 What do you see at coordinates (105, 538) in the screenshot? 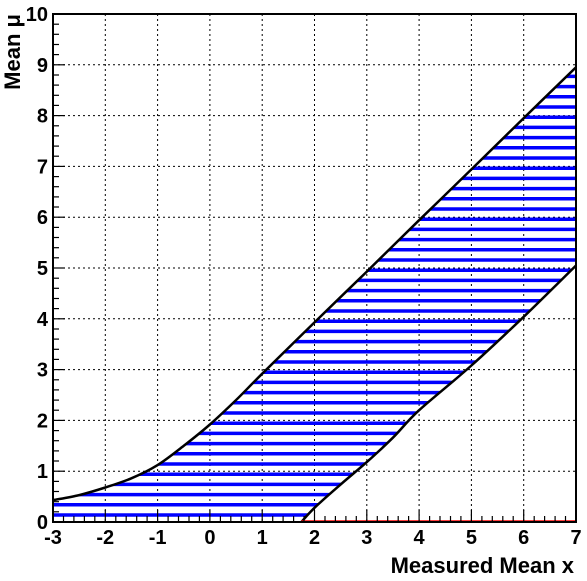
I see `x-tick-label: -2` at bounding box center [105, 538].